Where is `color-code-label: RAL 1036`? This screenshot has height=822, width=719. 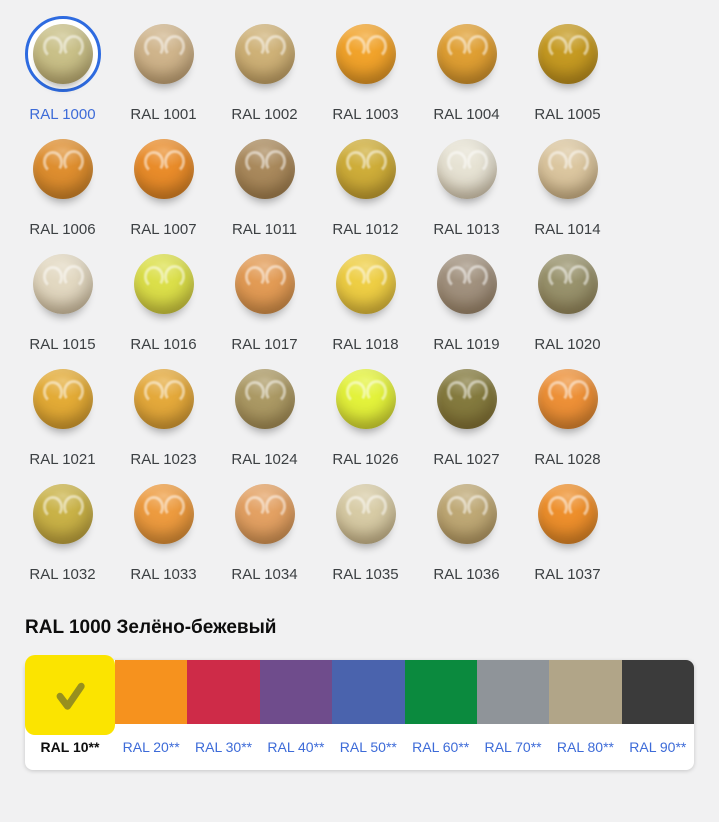 color-code-label: RAL 1036 is located at coordinates (466, 574).